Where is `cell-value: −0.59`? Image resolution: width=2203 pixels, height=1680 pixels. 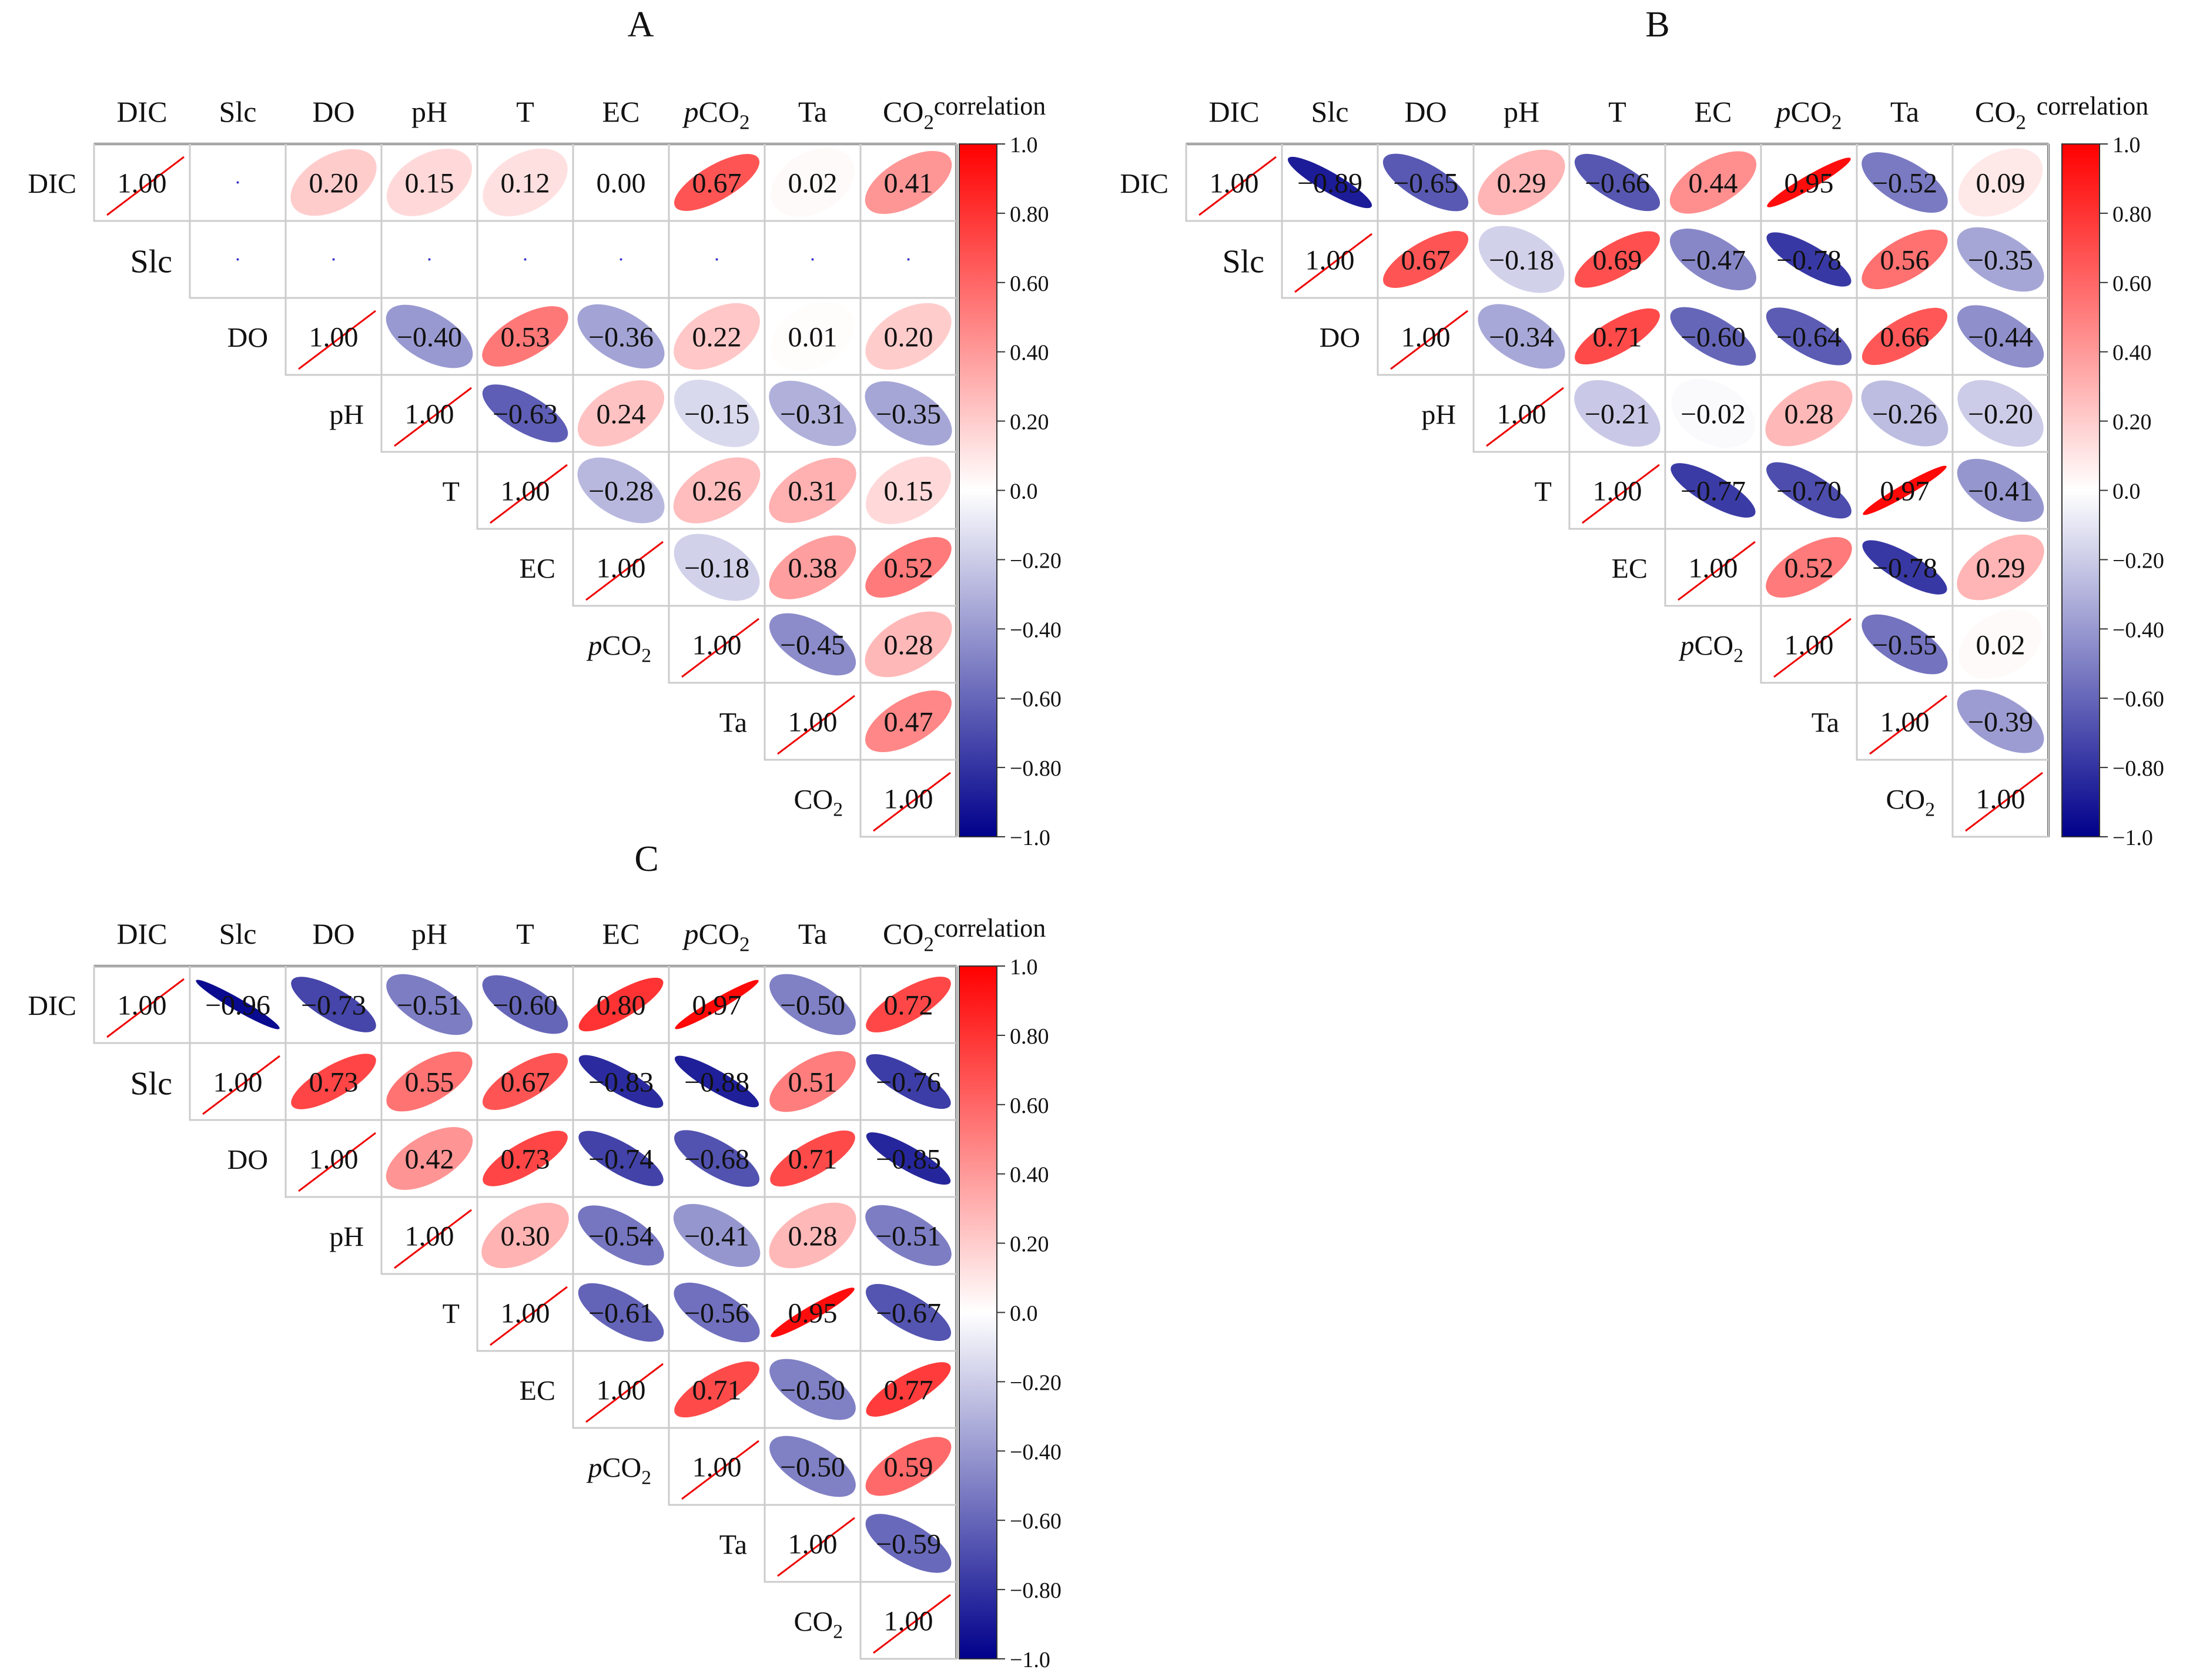 cell-value: −0.59 is located at coordinates (908, 1544).